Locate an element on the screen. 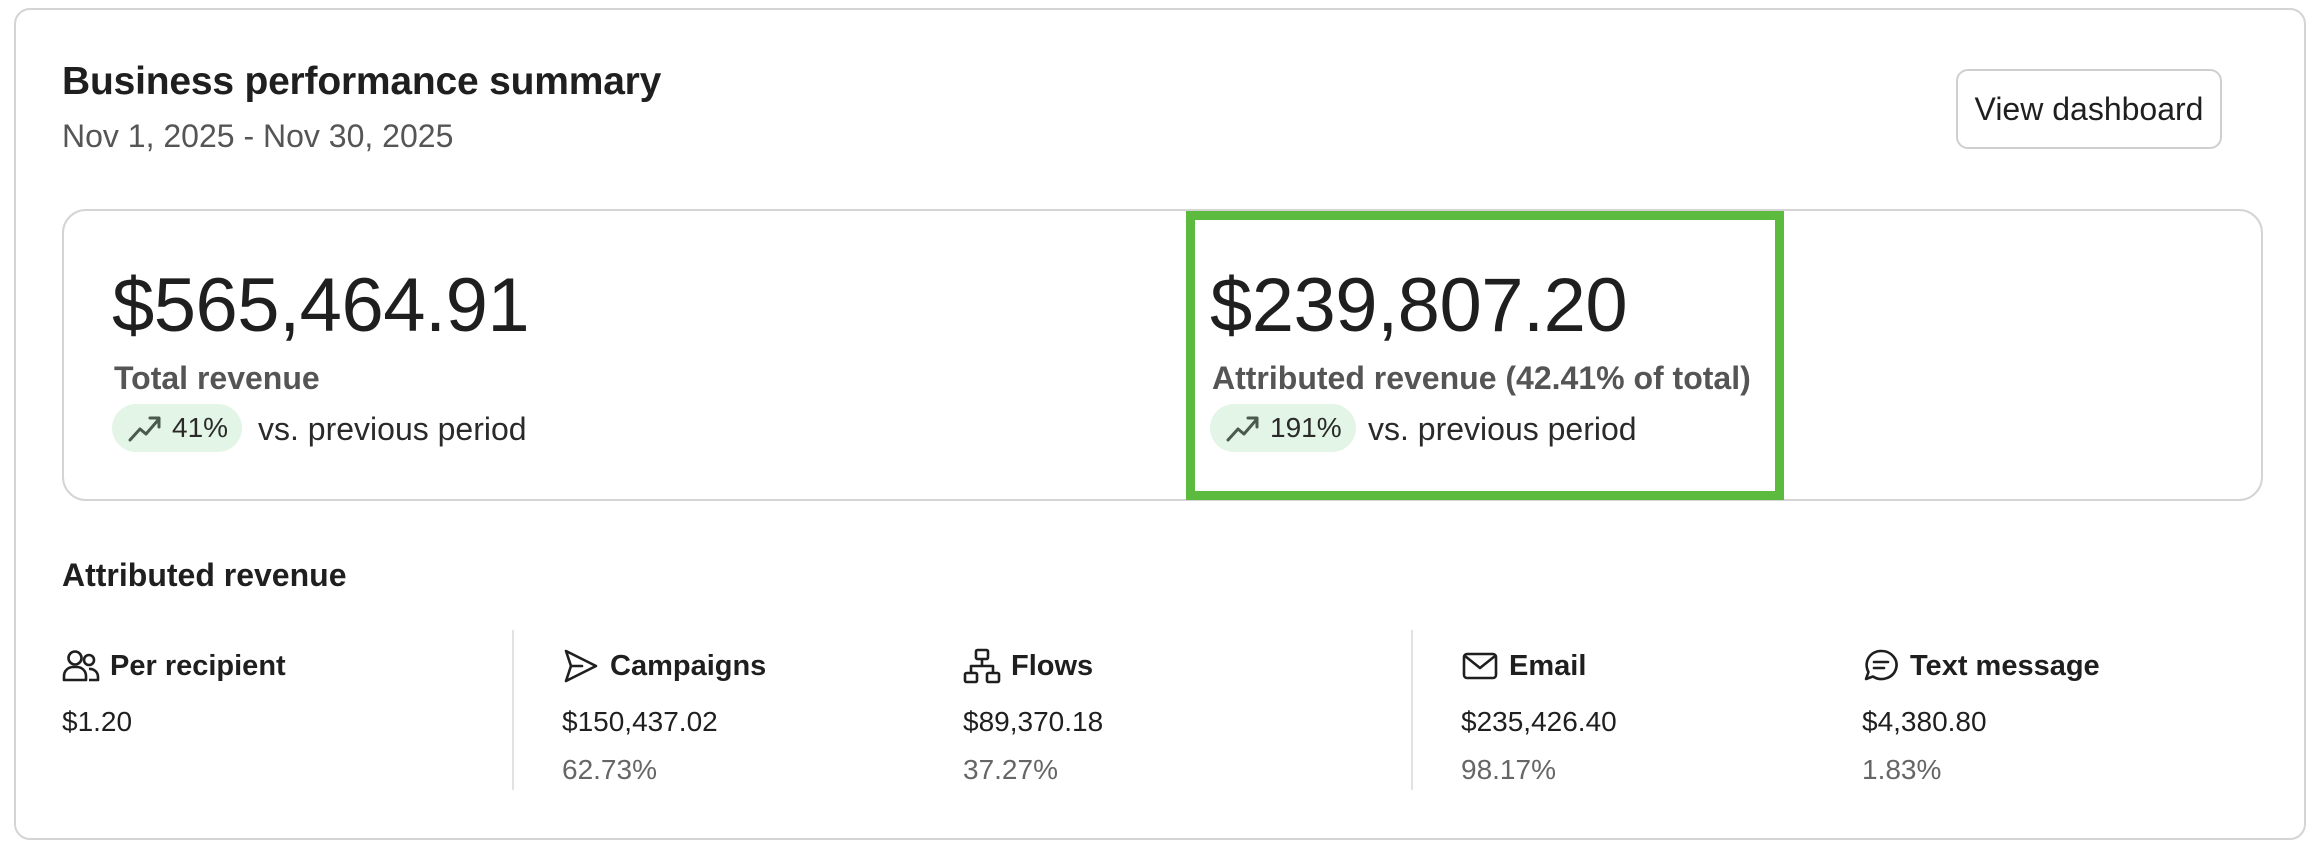  stat-label: Email is located at coordinates (1548, 665).